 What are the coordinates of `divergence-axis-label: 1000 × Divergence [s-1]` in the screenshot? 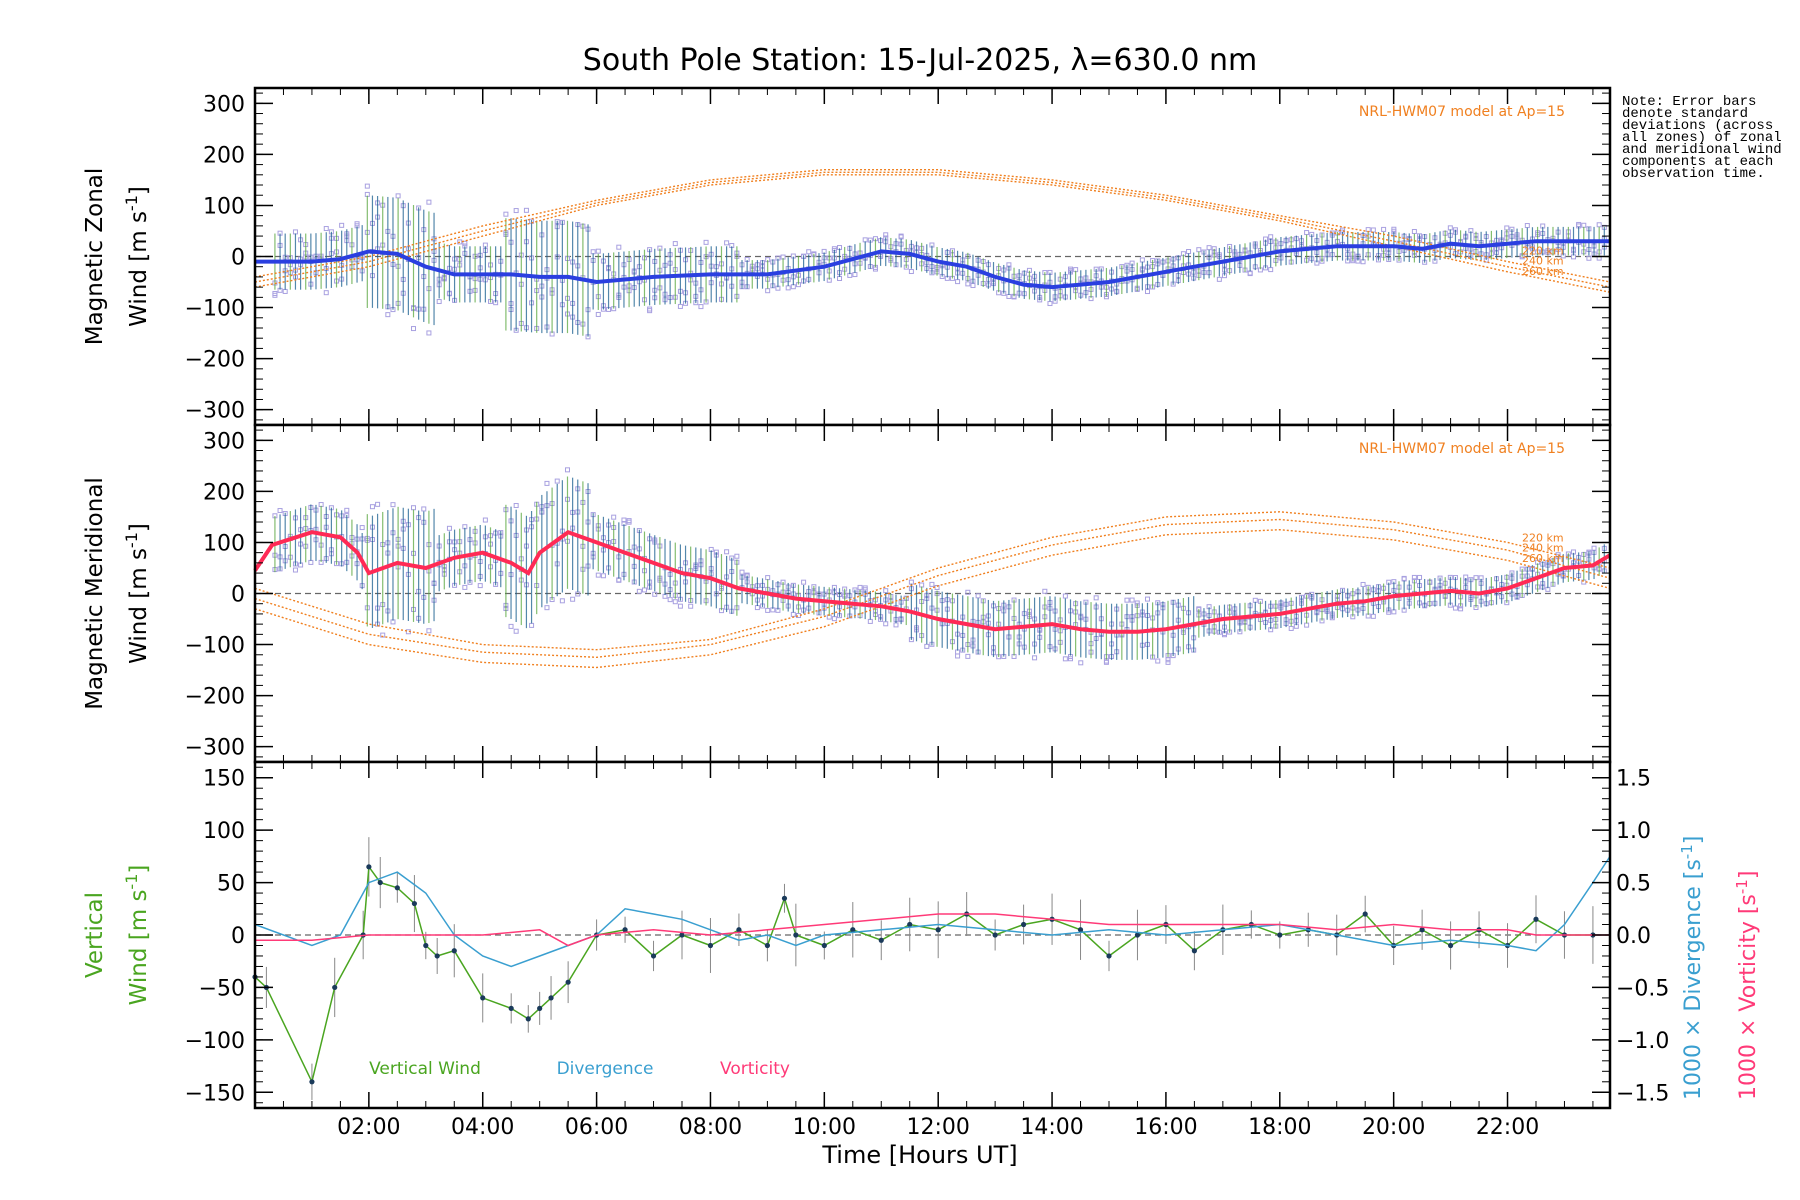 It's located at (1692, 968).